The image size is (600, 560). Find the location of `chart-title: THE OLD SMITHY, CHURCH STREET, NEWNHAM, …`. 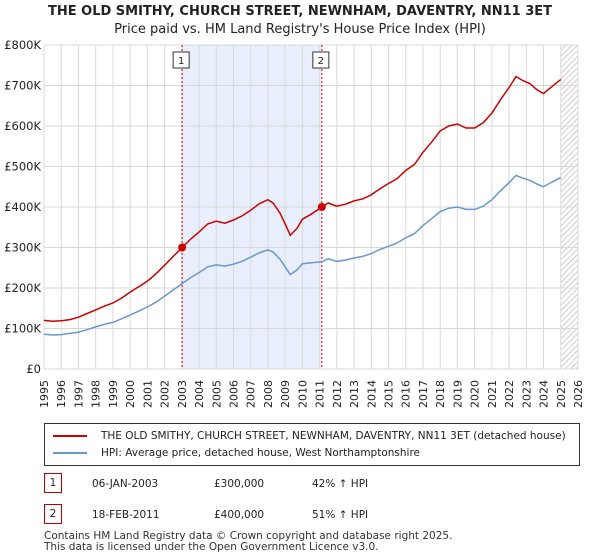

chart-title: THE OLD SMITHY, CHURCH STREET, NEWNHAM, … is located at coordinates (299, 11).